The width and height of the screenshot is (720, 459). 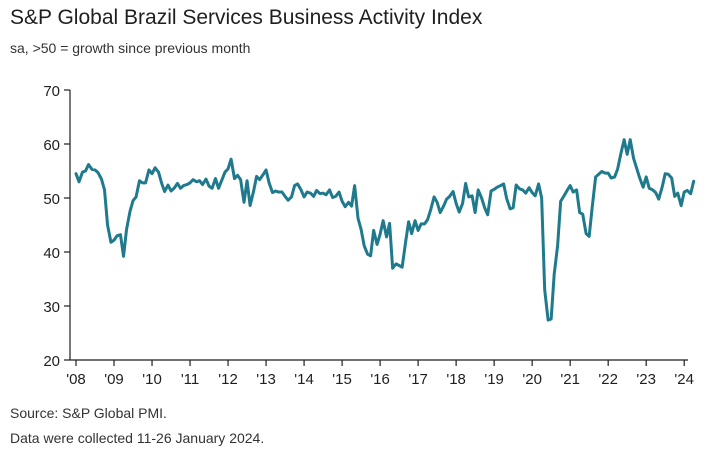 What do you see at coordinates (88, 413) in the screenshot?
I see `source-note: Source: S&P Global PMI.` at bounding box center [88, 413].